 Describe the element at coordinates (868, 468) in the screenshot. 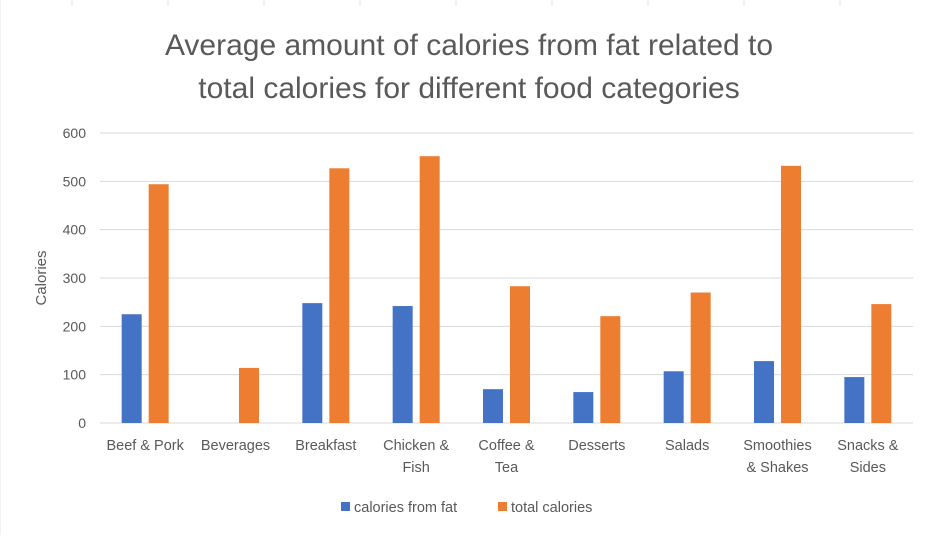

I see `x-category-label: Sides` at that location.